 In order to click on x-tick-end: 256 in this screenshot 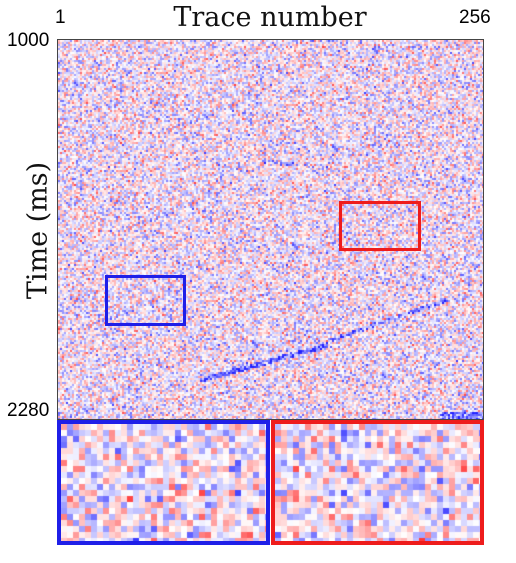, I will do `click(475, 17)`.